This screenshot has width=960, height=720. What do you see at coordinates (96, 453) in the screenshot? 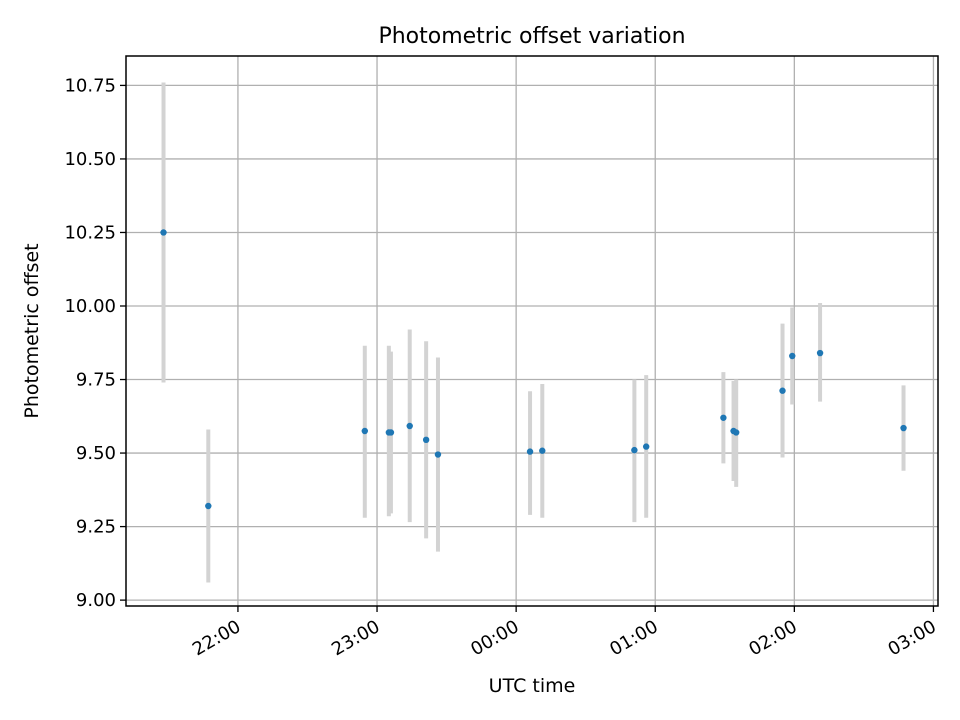
I see `y-tick-label: 9.50` at bounding box center [96, 453].